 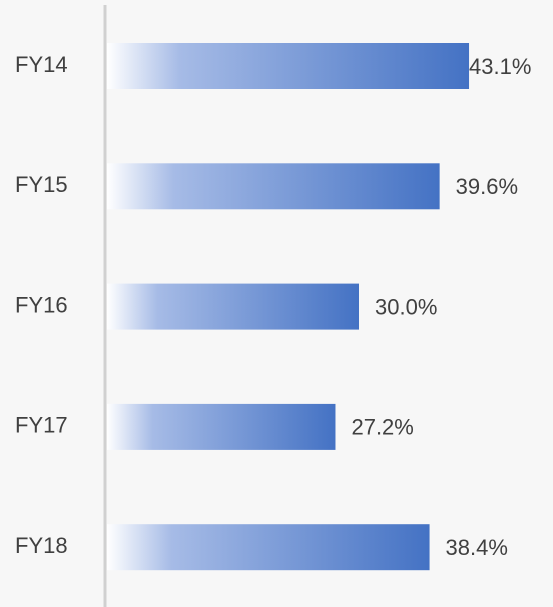 What do you see at coordinates (487, 186) in the screenshot?
I see `value-label: 39.6%` at bounding box center [487, 186].